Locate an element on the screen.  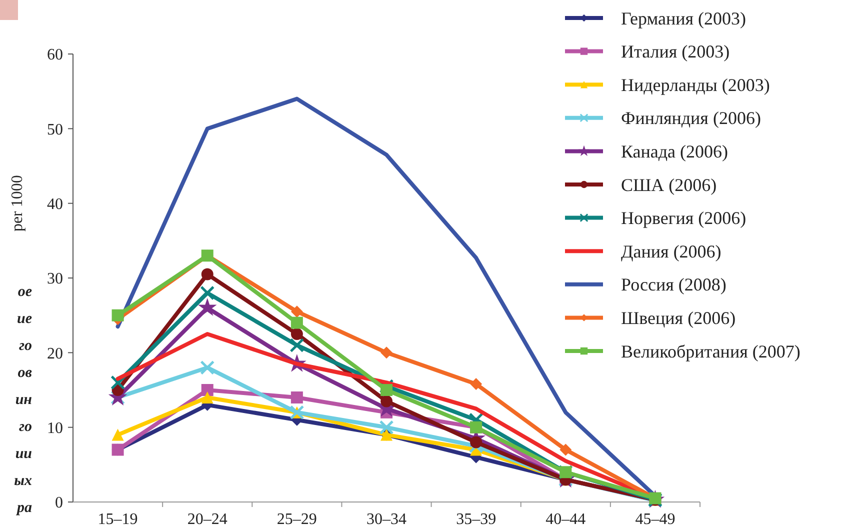
x-tick-label: 15–19 is located at coordinates (118, 519).